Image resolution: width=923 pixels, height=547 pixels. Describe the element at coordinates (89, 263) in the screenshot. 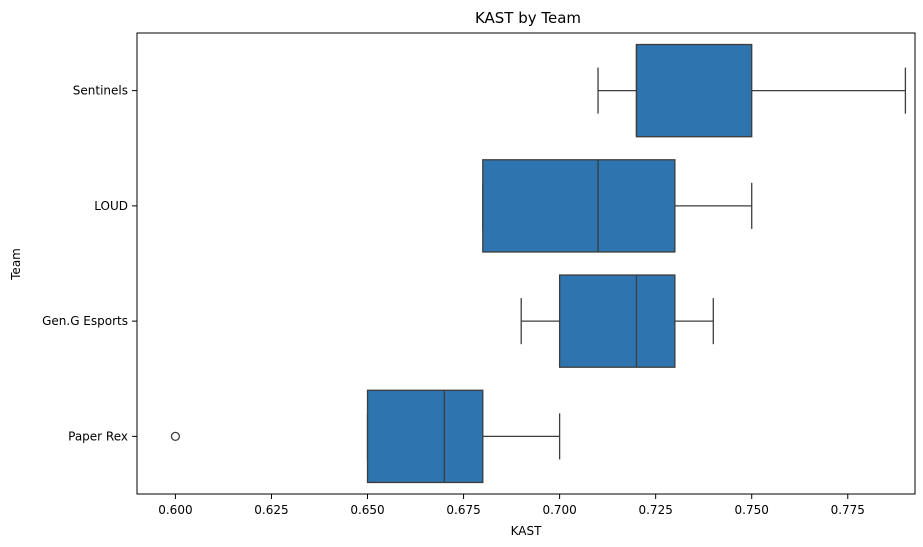

I see `y-axis-ticks: Sentinels LOUD Gen.G Esports Paper Rex` at that location.